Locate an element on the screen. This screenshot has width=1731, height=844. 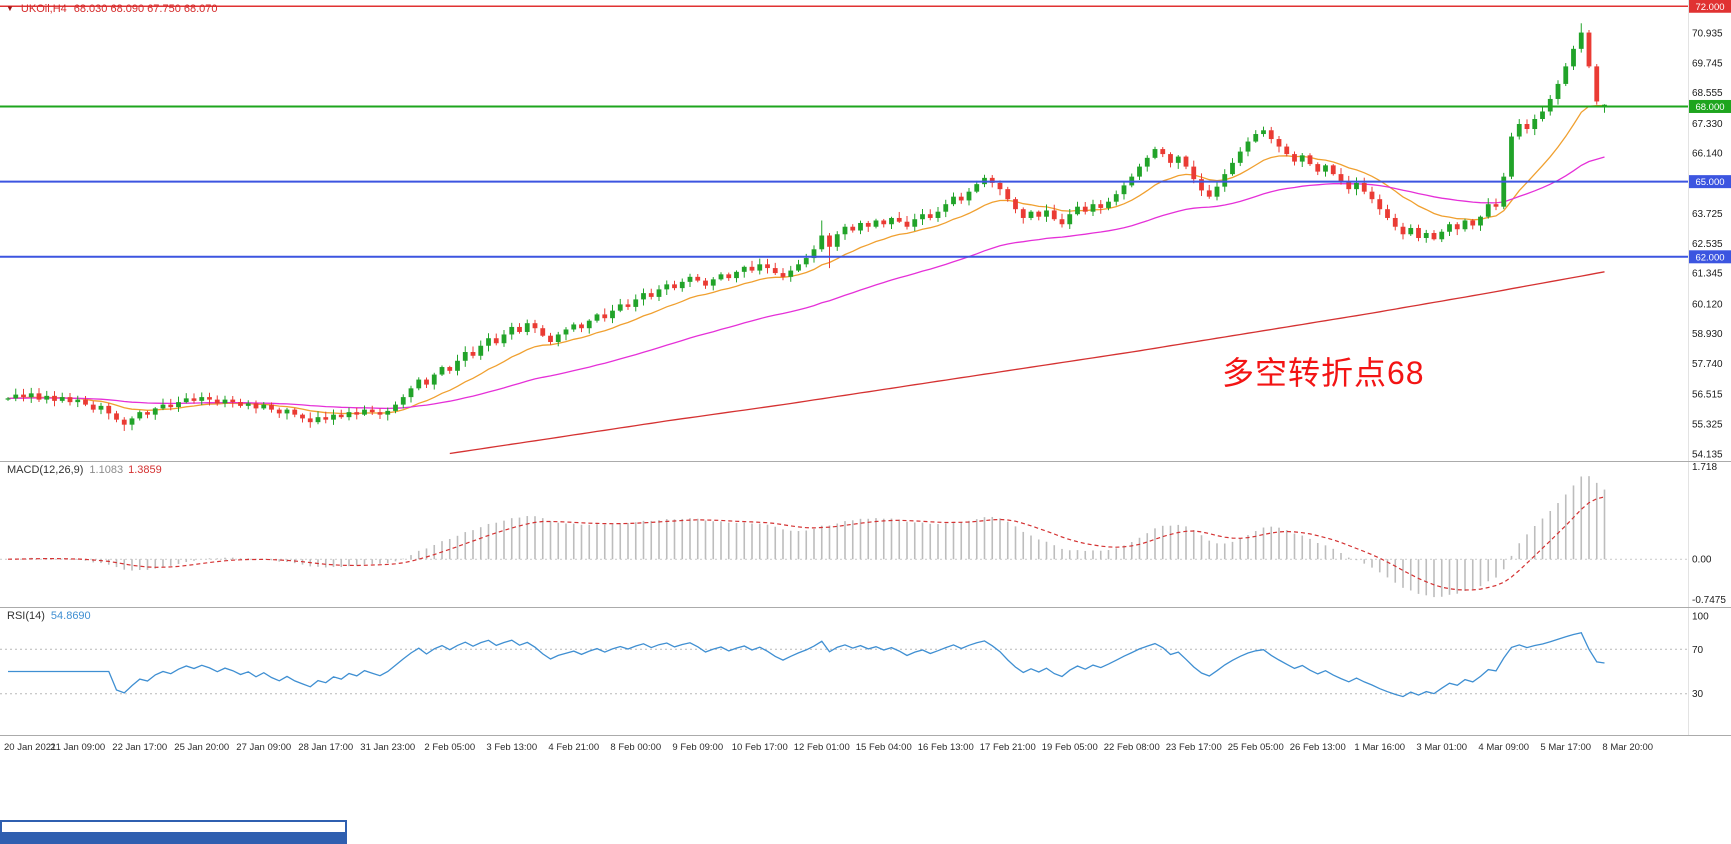
price-badge-label: 72.000 is located at coordinates (1709, 7).